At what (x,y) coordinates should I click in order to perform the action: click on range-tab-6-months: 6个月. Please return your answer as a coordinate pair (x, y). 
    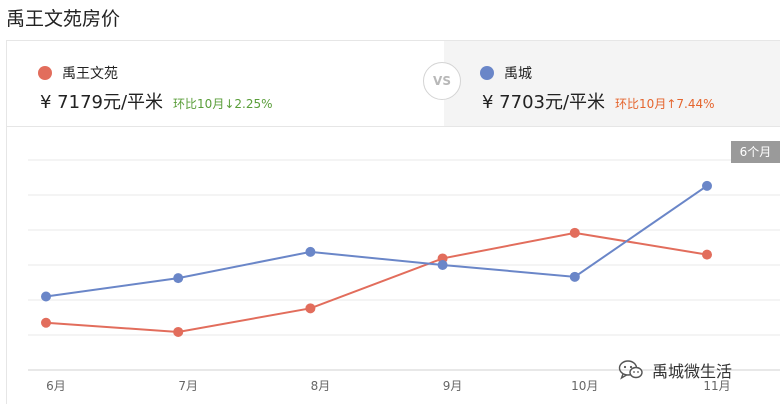
    Looking at the image, I should click on (755, 152).